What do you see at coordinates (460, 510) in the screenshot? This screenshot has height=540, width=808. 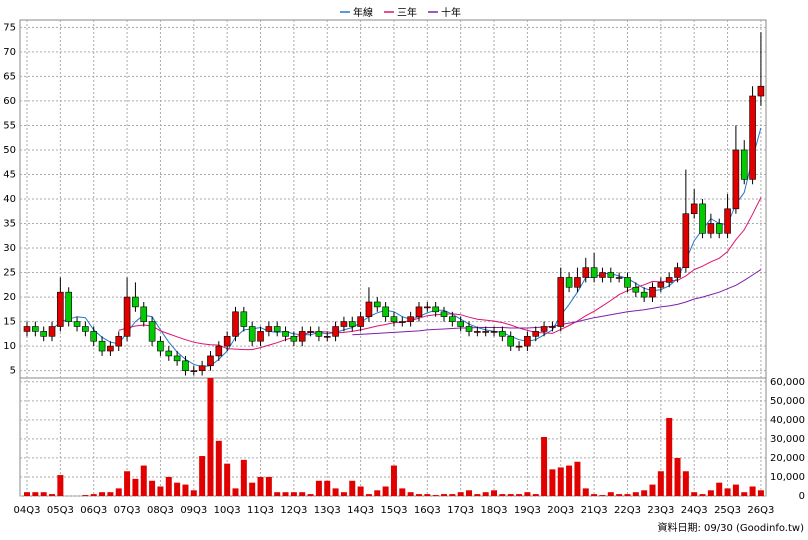 I see `x-tick-label: 17Q3` at bounding box center [460, 510].